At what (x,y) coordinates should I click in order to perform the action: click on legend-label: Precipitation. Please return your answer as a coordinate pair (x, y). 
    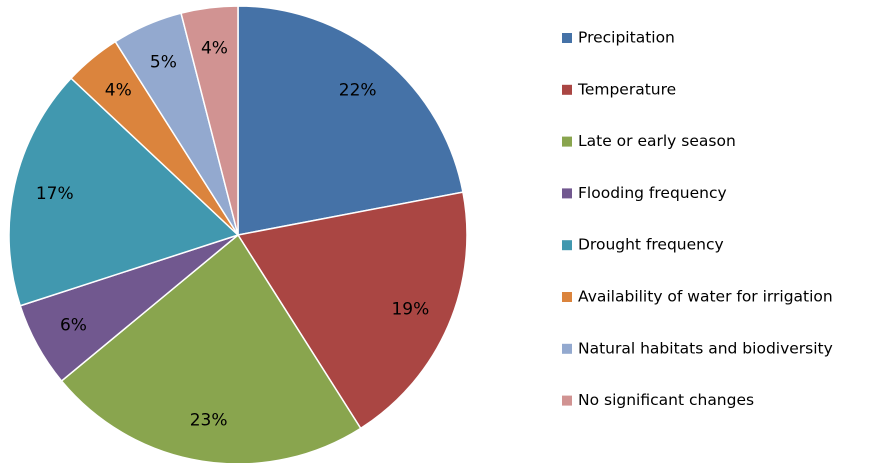
    Looking at the image, I should click on (626, 38).